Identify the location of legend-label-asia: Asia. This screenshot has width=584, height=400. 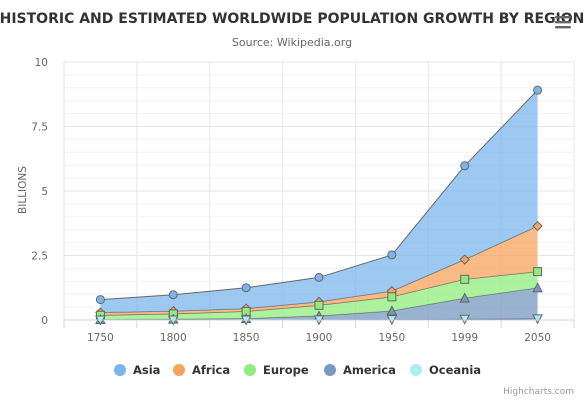
(146, 370).